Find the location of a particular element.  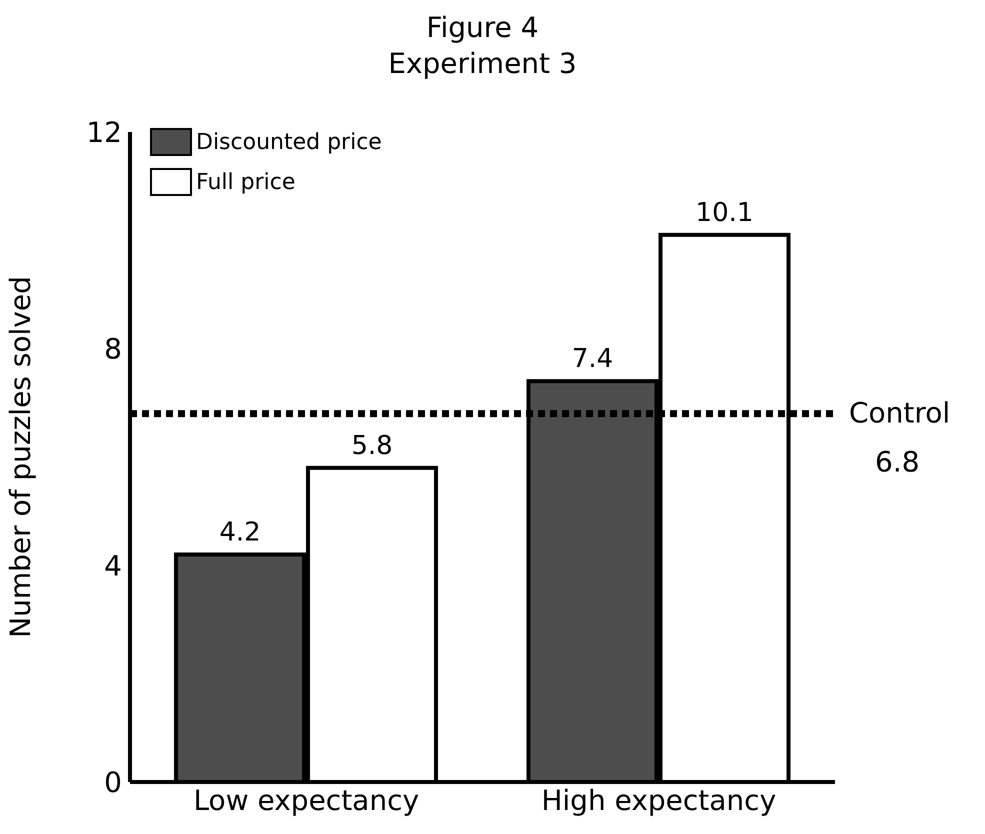

data-label: 10.1 is located at coordinates (725, 213).